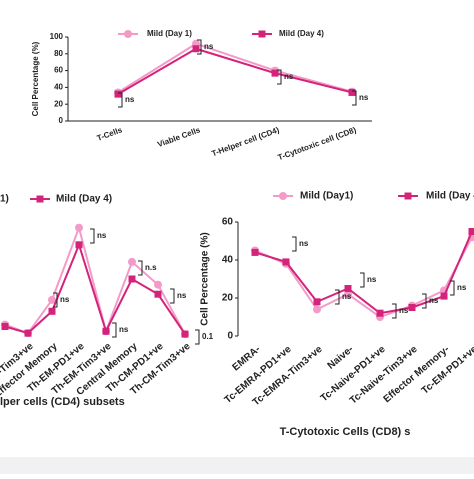 The width and height of the screenshot is (474, 479). What do you see at coordinates (58, 53) in the screenshot?
I see `y-tick-label: 80` at bounding box center [58, 53].